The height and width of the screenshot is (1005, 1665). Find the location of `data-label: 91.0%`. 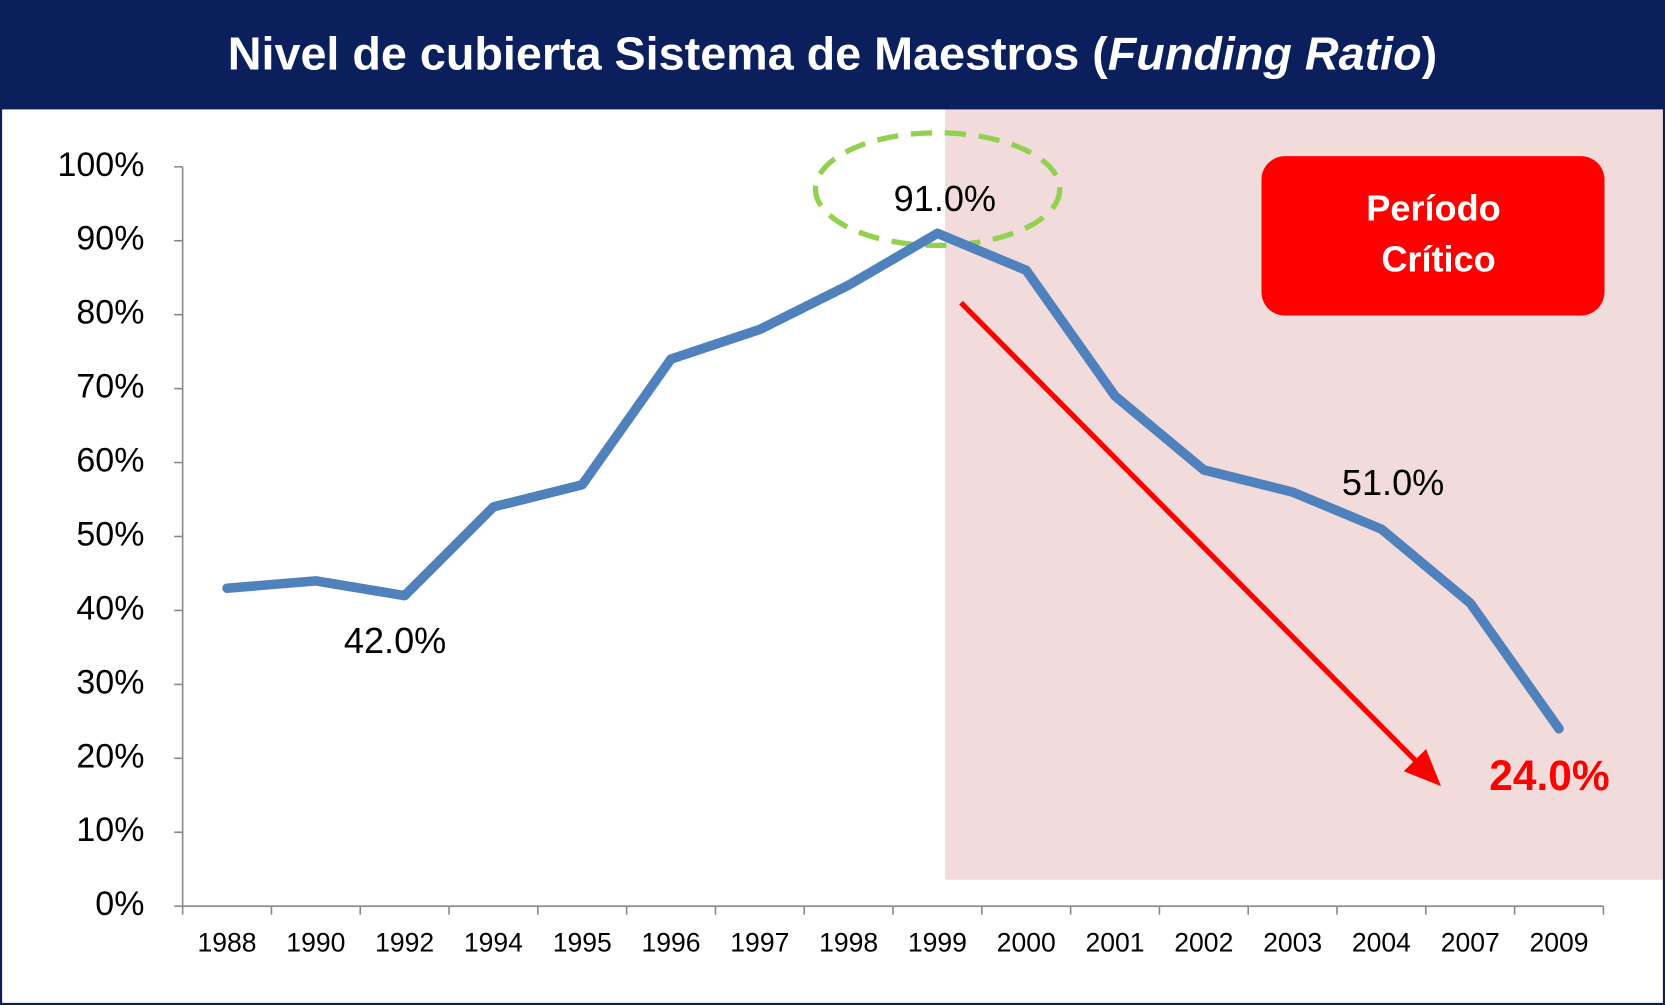

data-label: 91.0% is located at coordinates (945, 198).